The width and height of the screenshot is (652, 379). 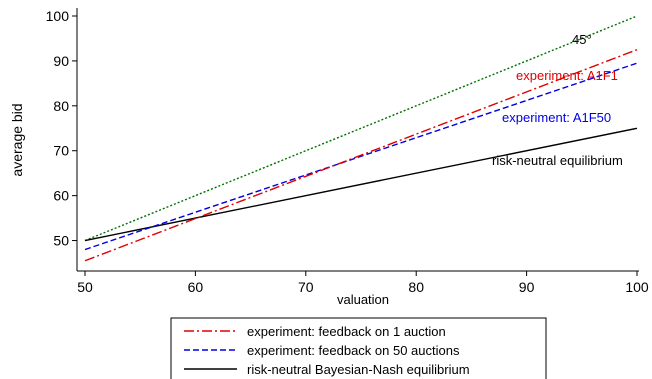 What do you see at coordinates (346, 331) in the screenshot?
I see `legend-entry-0: experiment: feedback on 1 auction` at bounding box center [346, 331].